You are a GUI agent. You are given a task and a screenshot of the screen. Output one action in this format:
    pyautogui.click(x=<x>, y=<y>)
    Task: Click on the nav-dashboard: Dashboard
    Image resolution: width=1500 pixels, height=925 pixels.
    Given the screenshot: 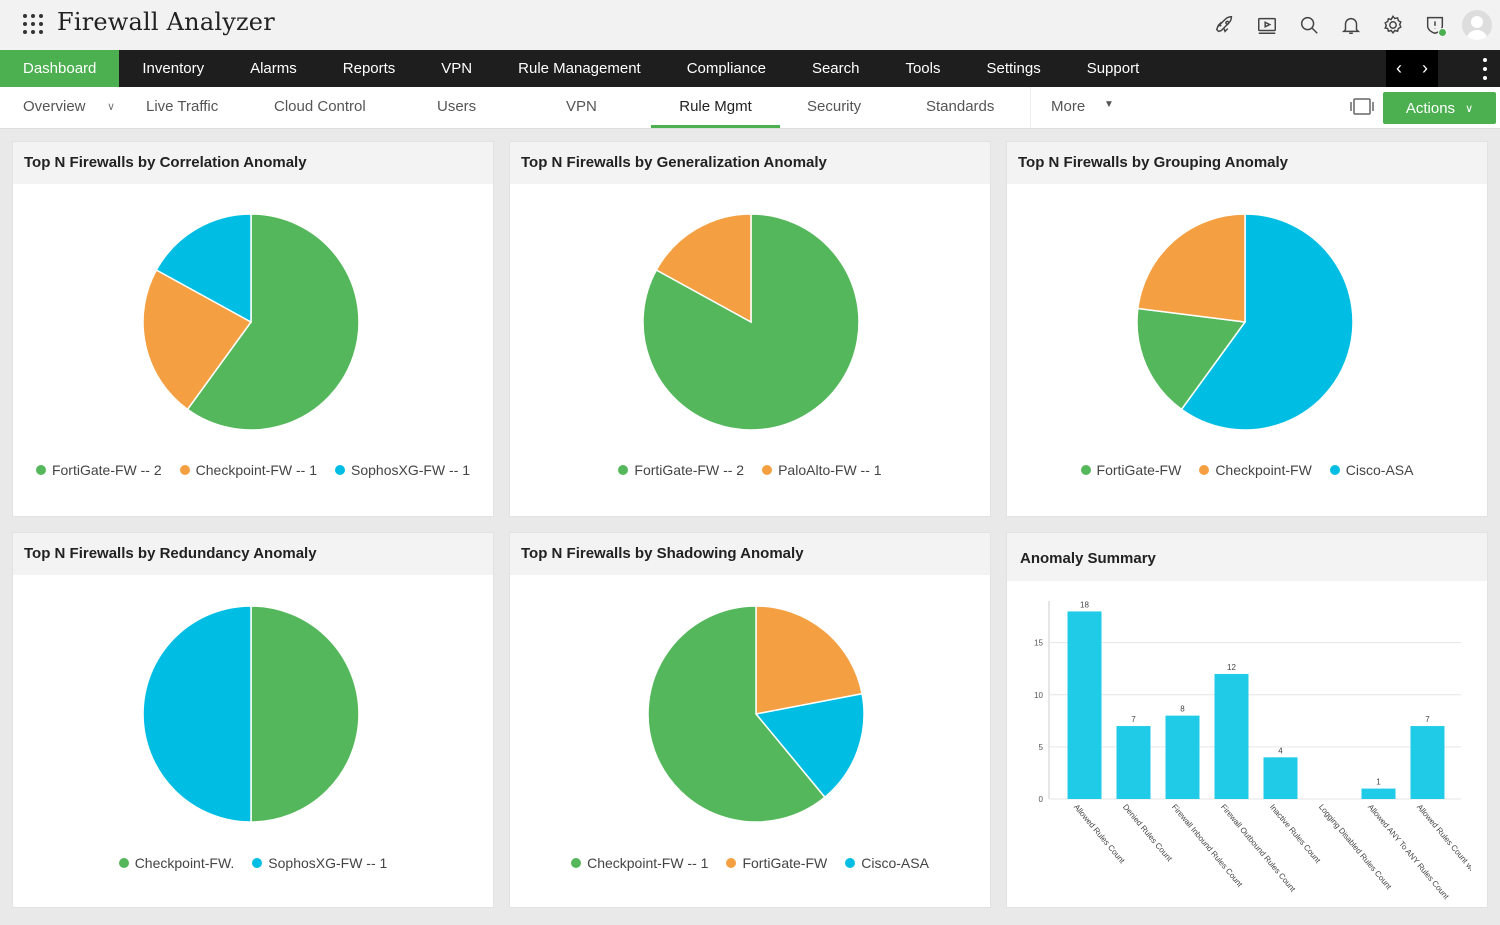 What is the action you would take?
    pyautogui.click(x=60, y=68)
    